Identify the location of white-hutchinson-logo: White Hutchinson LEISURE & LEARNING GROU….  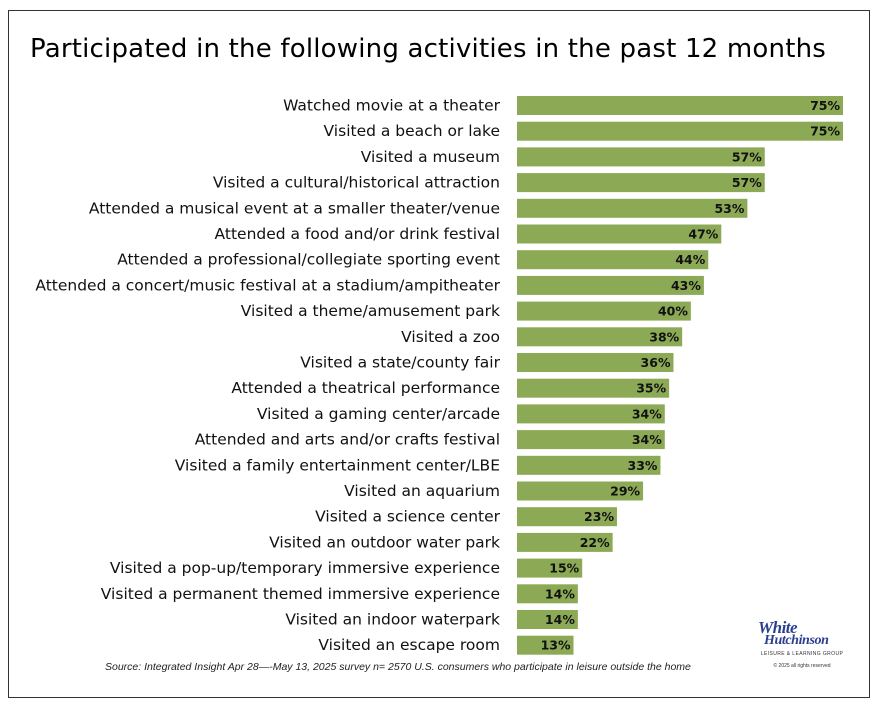
(802, 646).